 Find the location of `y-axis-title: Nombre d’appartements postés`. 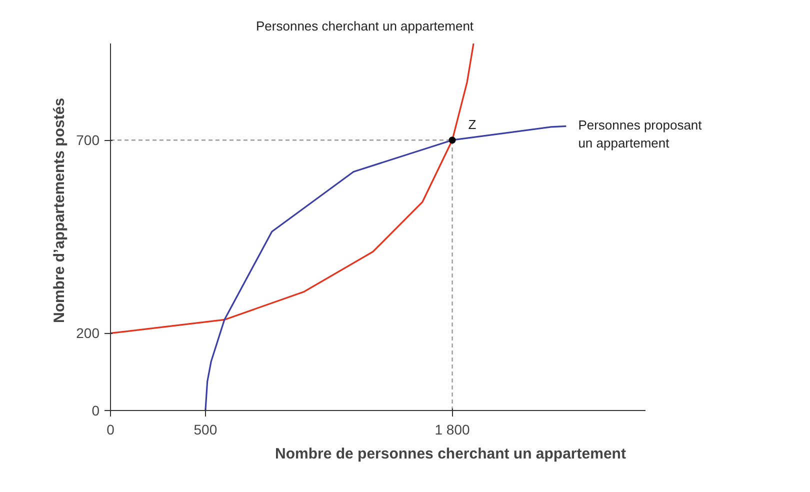

y-axis-title: Nombre d’appartements postés is located at coordinates (59, 211).